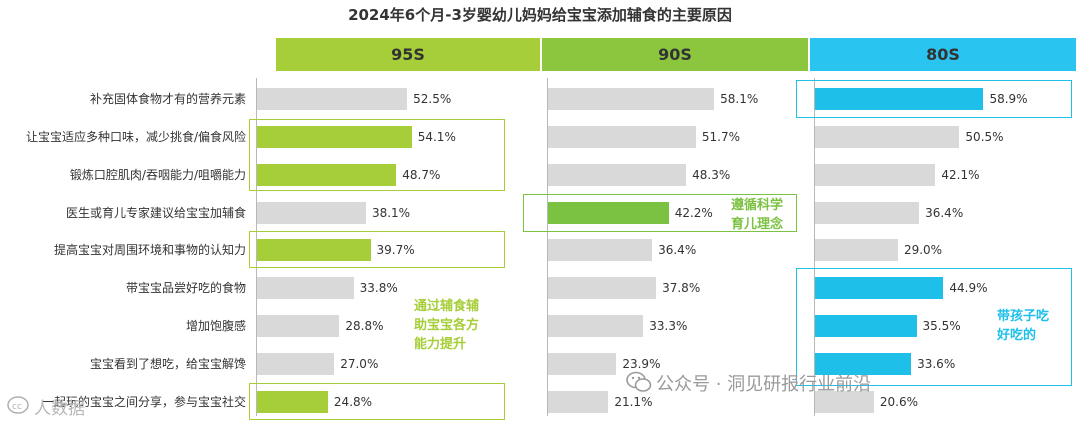 The image size is (1080, 426). I want to click on data-label: 35.5%, so click(941, 326).